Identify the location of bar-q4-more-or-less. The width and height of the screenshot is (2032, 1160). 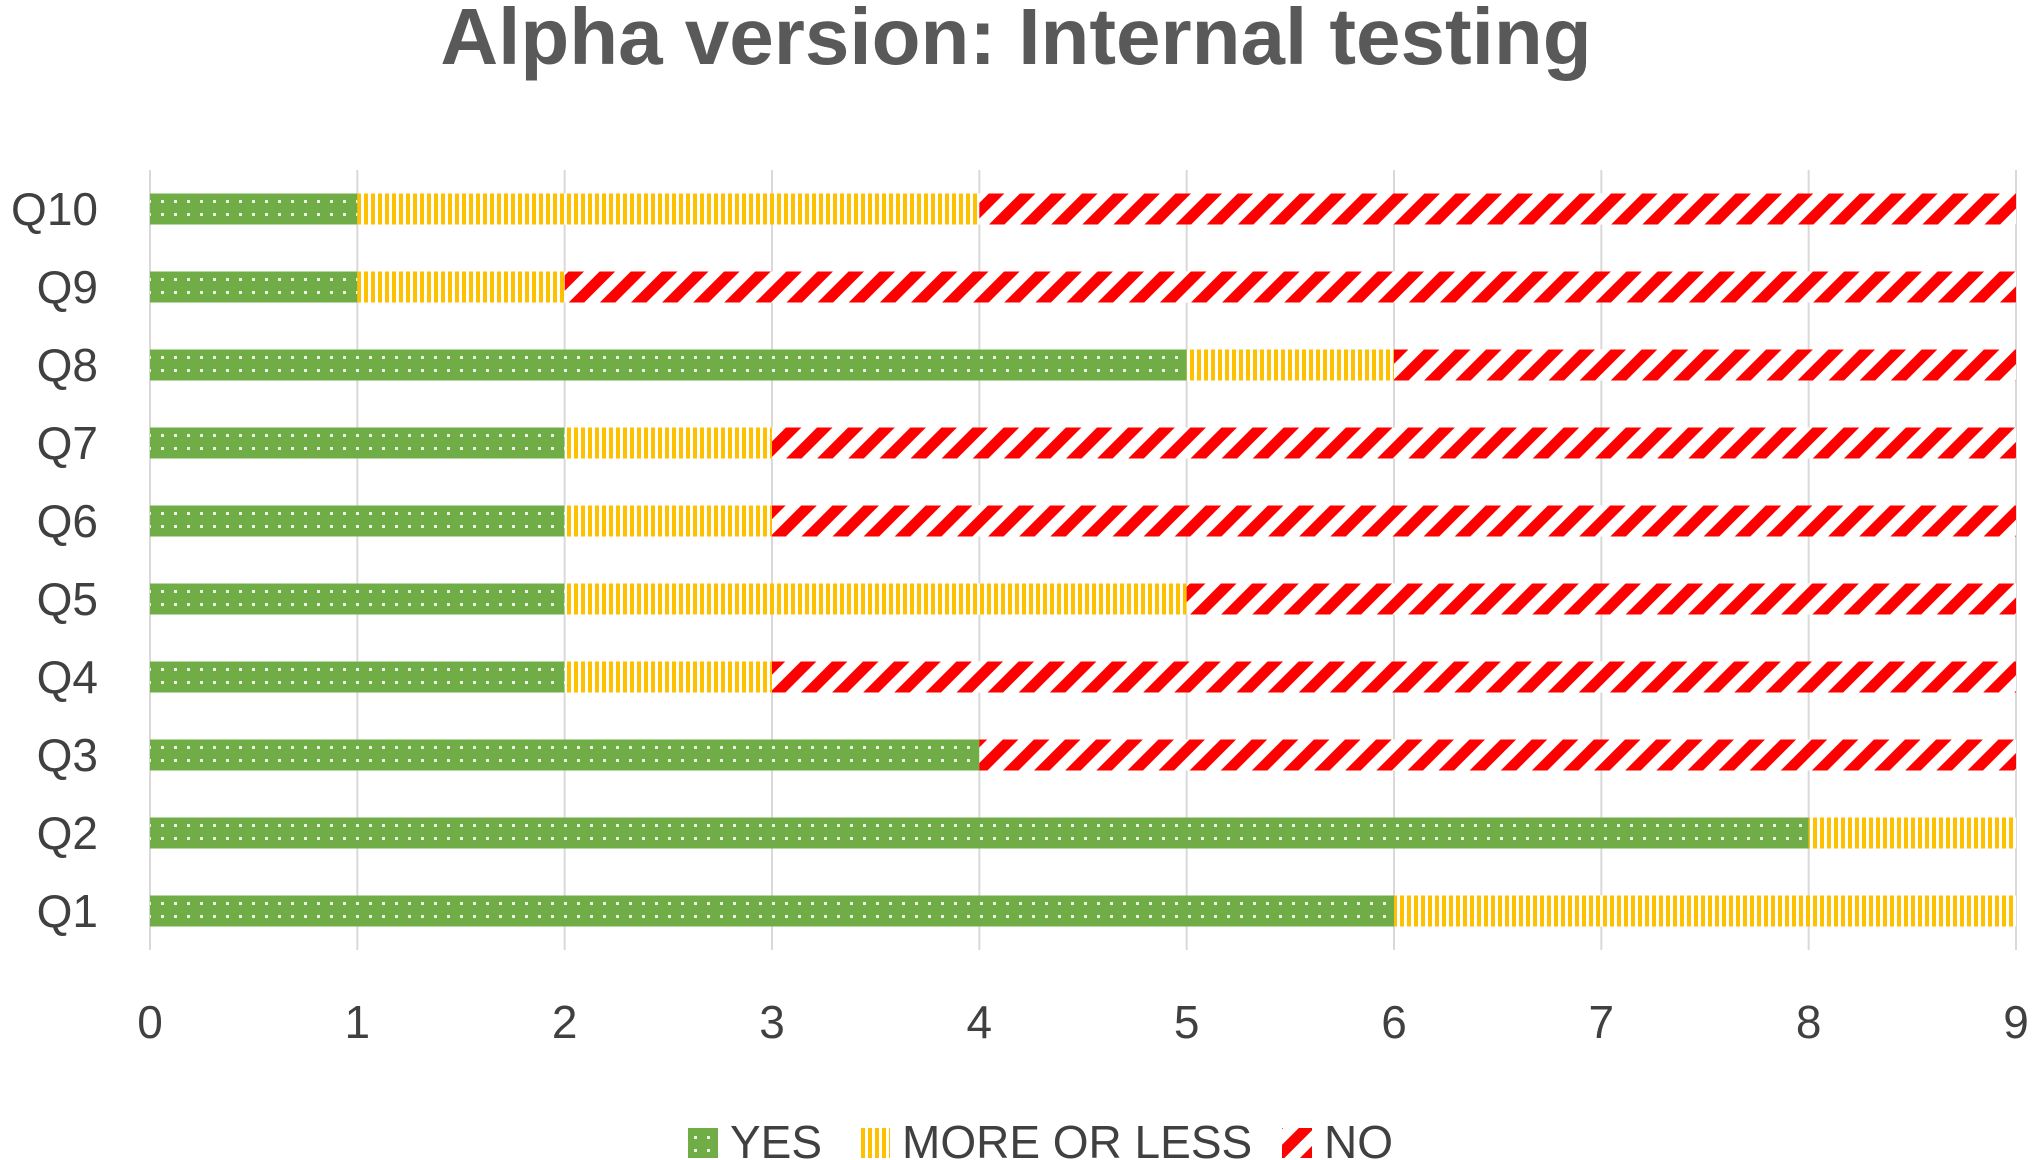
(668, 677).